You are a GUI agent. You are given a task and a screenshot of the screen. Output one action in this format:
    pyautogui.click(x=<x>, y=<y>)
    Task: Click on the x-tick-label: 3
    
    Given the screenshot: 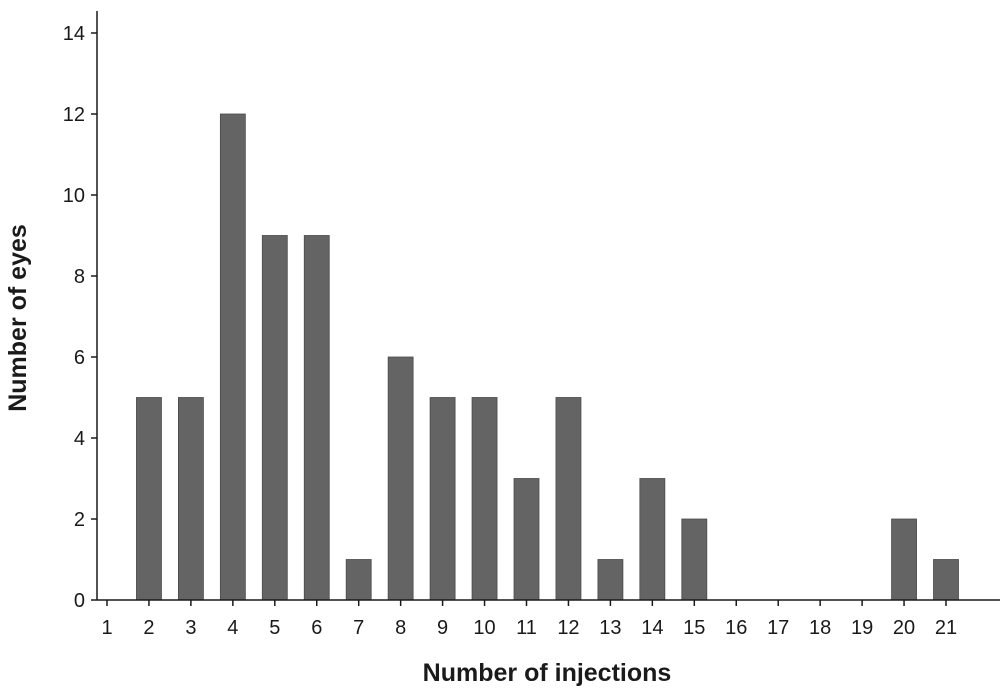 What is the action you would take?
    pyautogui.click(x=190, y=628)
    